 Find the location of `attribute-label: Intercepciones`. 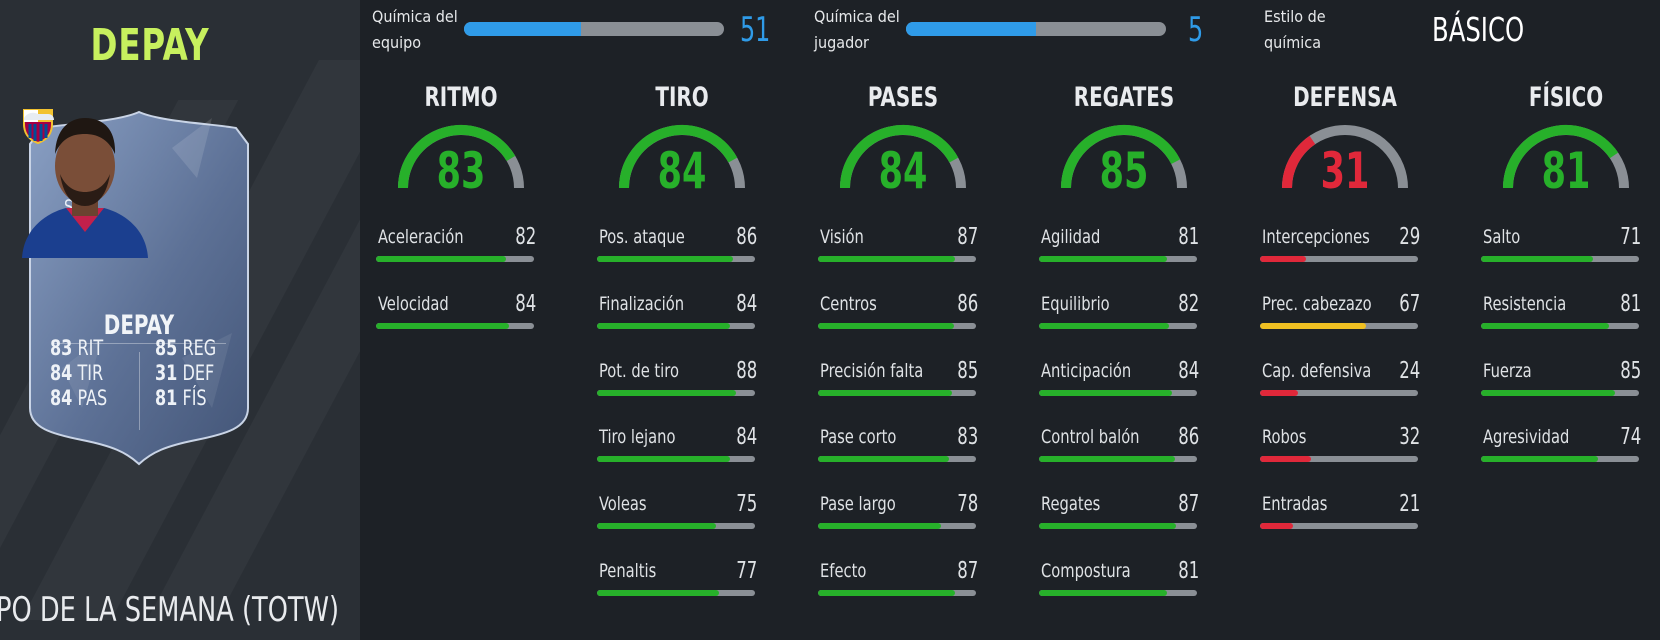

attribute-label: Intercepciones is located at coordinates (1316, 237).